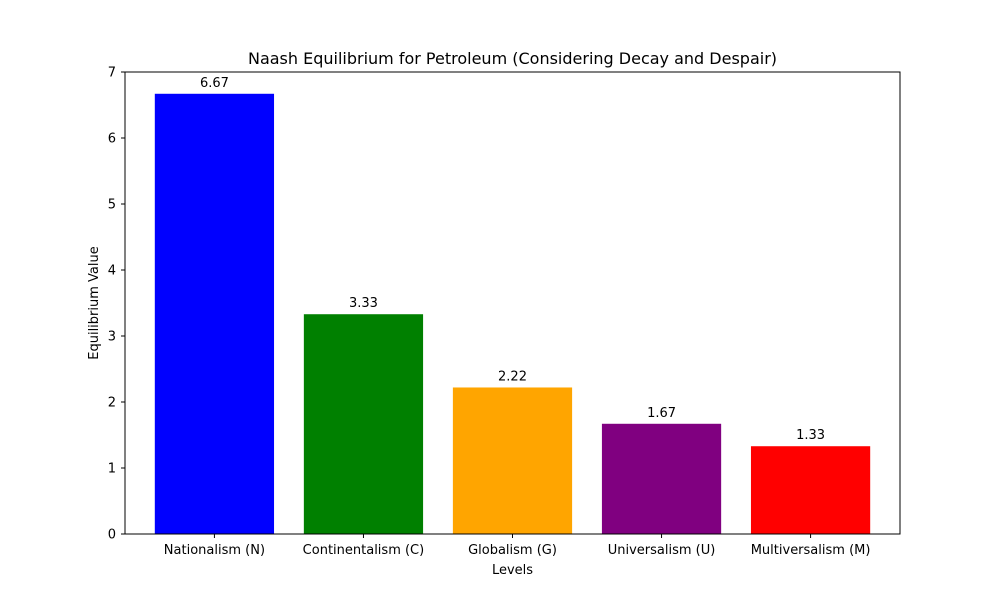 Image resolution: width=1000 pixels, height=604 pixels. What do you see at coordinates (661, 413) in the screenshot?
I see `bar-value-label: 1.67` at bounding box center [661, 413].